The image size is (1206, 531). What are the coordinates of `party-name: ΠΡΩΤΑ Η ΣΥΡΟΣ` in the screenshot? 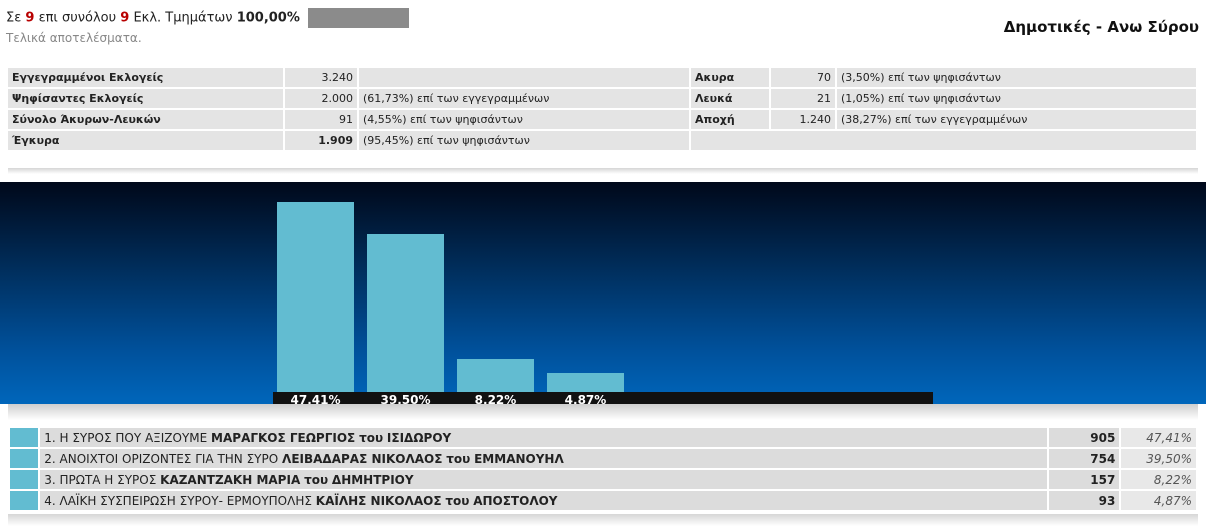 It's located at (108, 479).